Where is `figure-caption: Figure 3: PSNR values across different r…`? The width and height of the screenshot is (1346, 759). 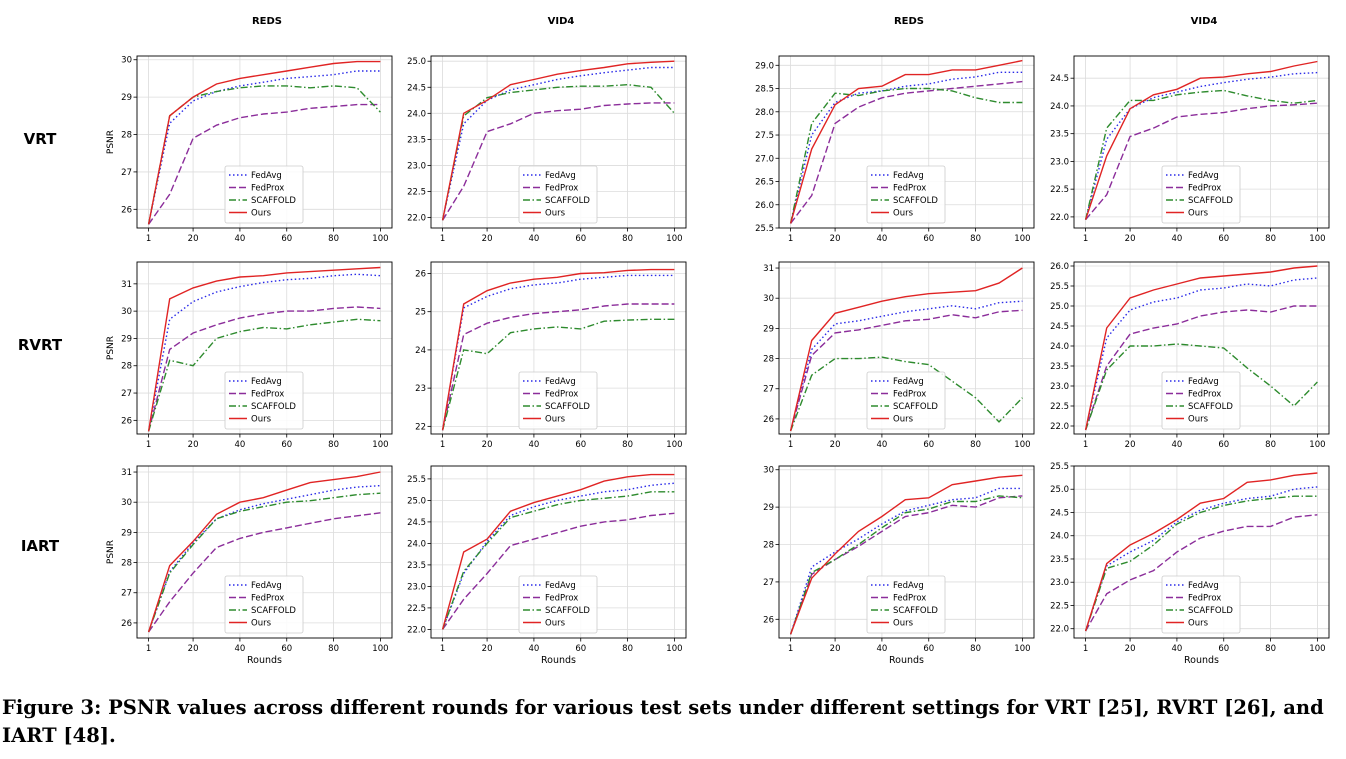 figure-caption: Figure 3: PSNR values across different r… is located at coordinates (663, 721).